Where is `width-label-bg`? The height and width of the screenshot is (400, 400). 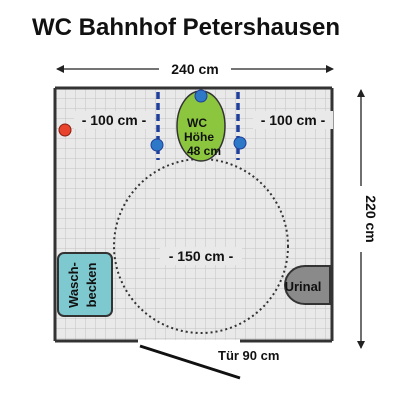 width-label-bg is located at coordinates (195, 68).